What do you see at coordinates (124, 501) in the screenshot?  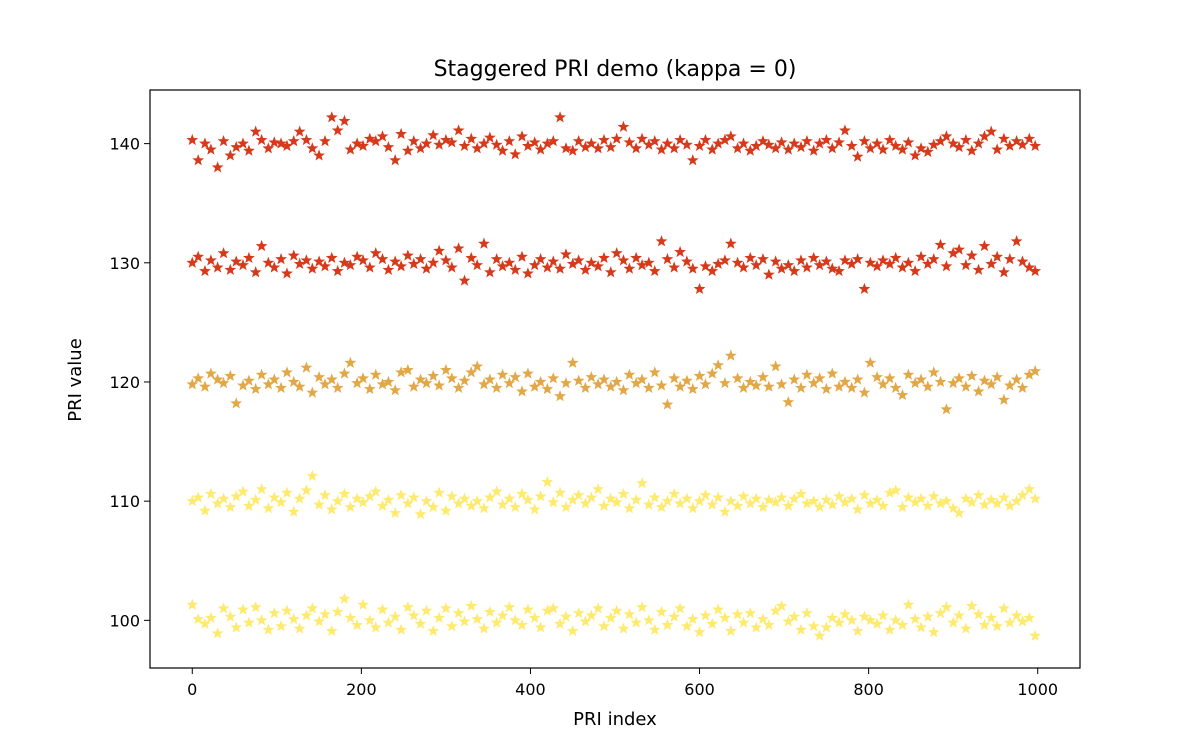 I see `y-tick-label: 110` at bounding box center [124, 501].